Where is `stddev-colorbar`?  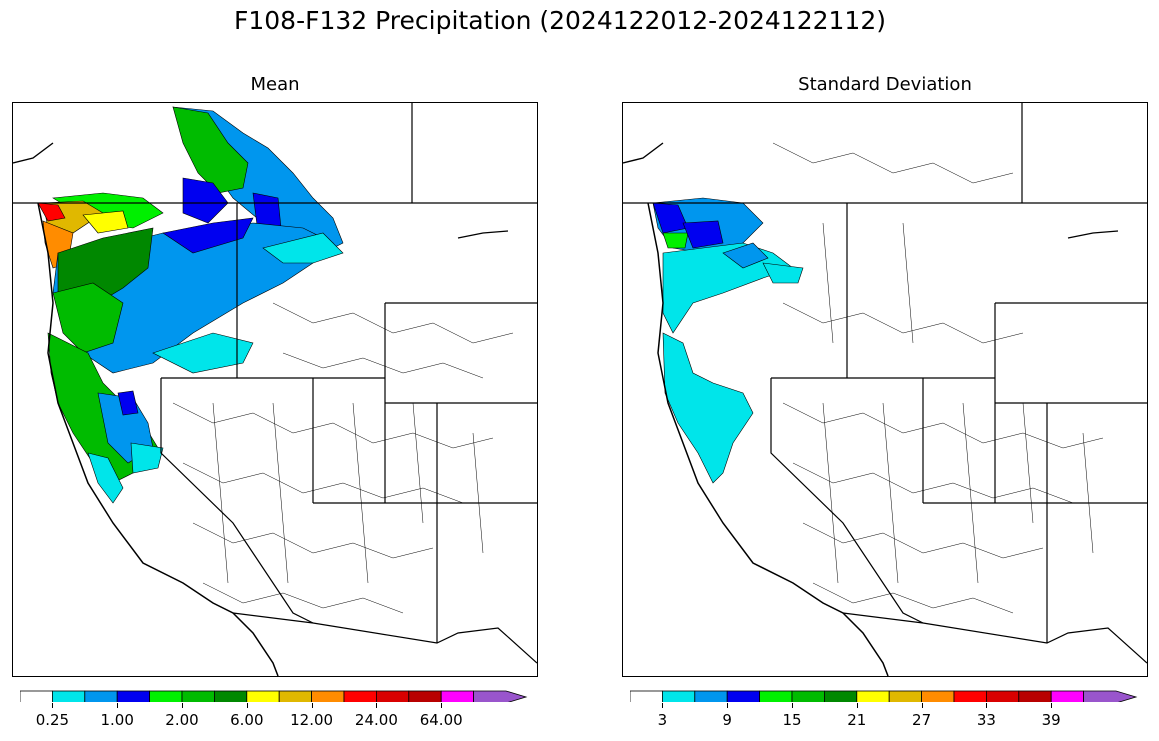
stddev-colorbar is located at coordinates (884, 696).